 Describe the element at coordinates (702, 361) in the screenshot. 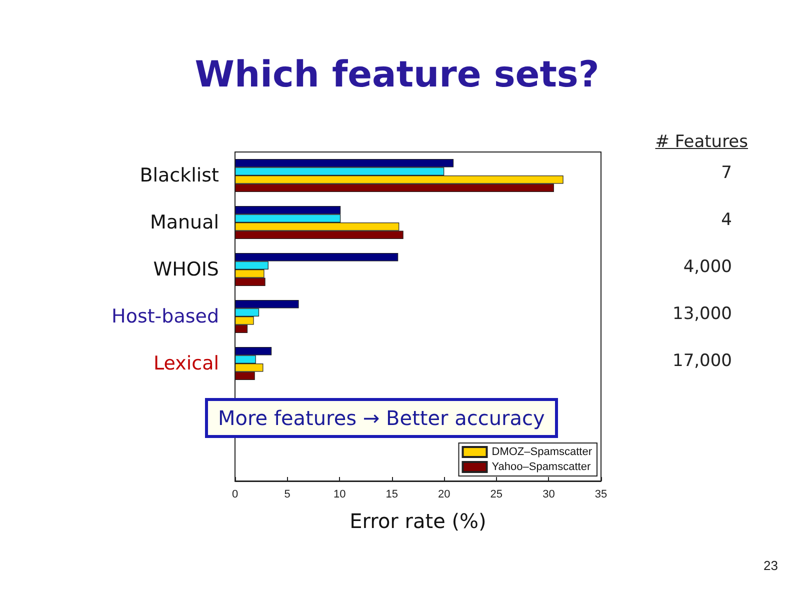

I see `text: 17,000` at that location.